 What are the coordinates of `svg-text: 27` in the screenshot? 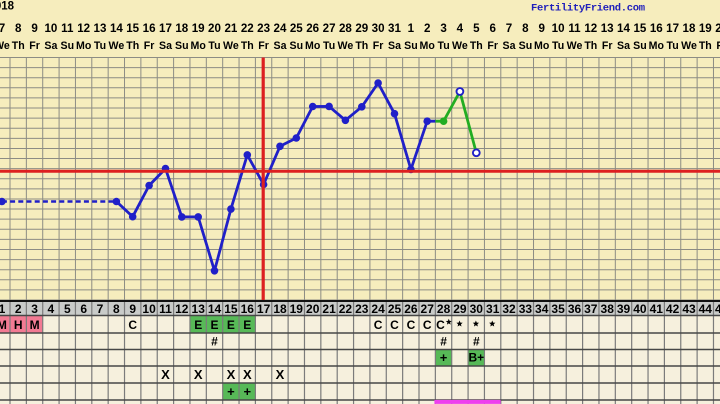 It's located at (428, 309).